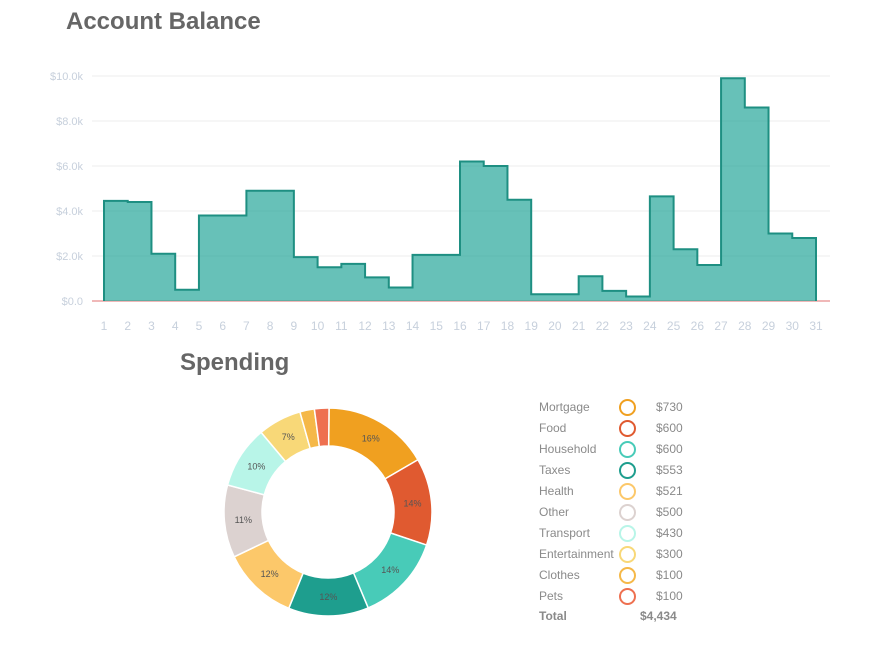 The width and height of the screenshot is (877, 662). What do you see at coordinates (619, 616) in the screenshot?
I see `legend-total: Total $4,434` at bounding box center [619, 616].